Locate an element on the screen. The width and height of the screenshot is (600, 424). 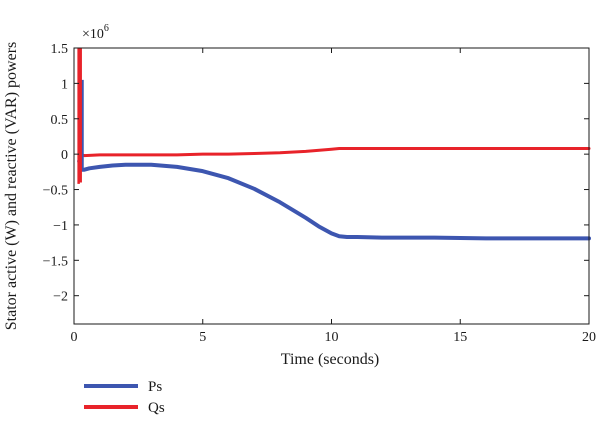
y-tick-label: 1.5 is located at coordinates (60, 49).